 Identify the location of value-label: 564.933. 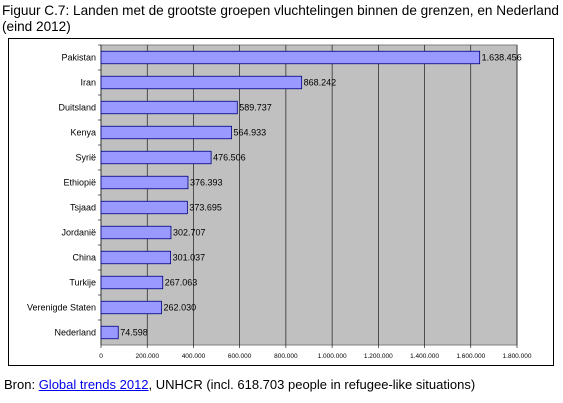
(250, 133).